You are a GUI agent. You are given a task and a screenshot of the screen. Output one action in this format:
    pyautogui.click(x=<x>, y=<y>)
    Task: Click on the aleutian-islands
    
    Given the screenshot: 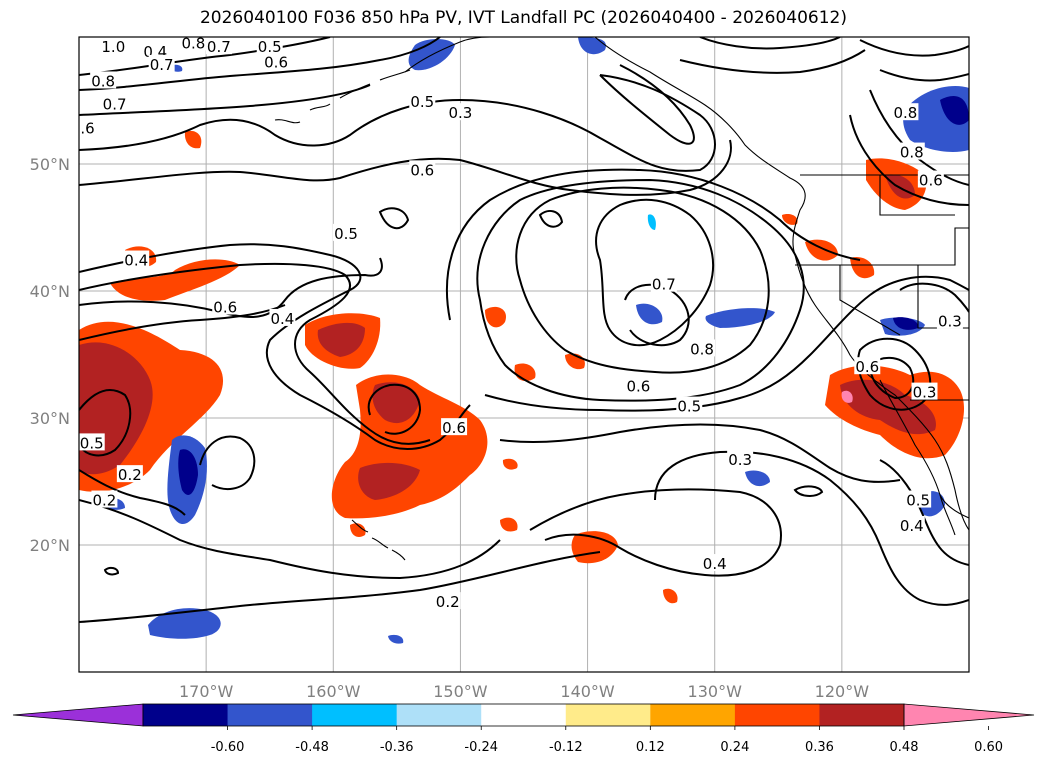 What is the action you would take?
    pyautogui.click(x=342, y=96)
    